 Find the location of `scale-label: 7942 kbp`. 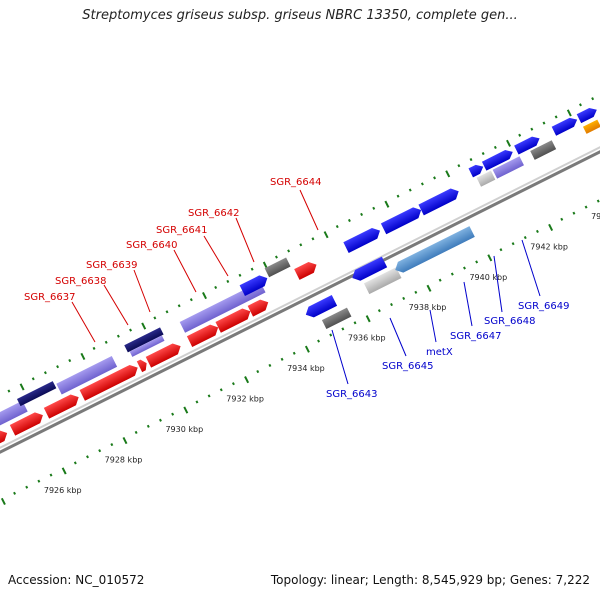

scale-label: 7942 kbp is located at coordinates (549, 246).